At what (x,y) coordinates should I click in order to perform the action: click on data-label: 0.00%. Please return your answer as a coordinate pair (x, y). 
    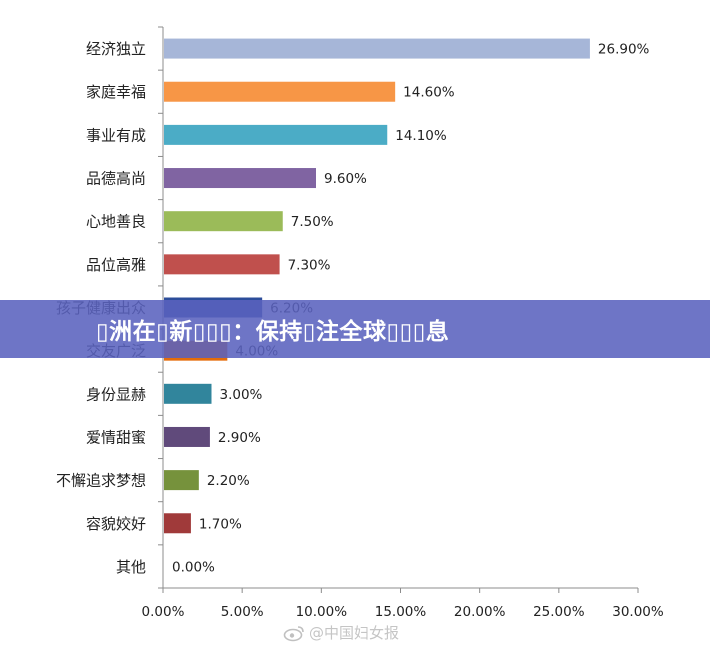
    Looking at the image, I should click on (193, 567).